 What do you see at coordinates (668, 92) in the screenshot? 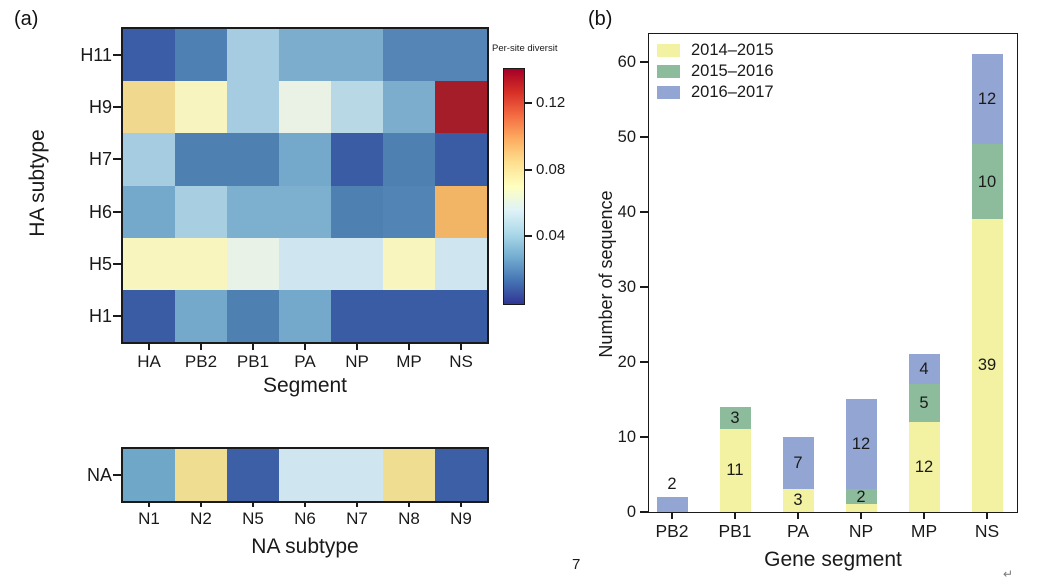
I see `legend-swatch-2016–2017` at bounding box center [668, 92].